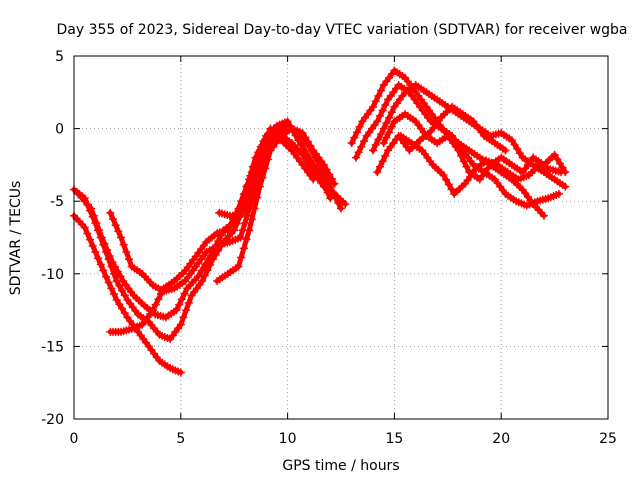 The width and height of the screenshot is (640, 480). What do you see at coordinates (180, 439) in the screenshot?
I see `x-tick-label: 5` at bounding box center [180, 439].